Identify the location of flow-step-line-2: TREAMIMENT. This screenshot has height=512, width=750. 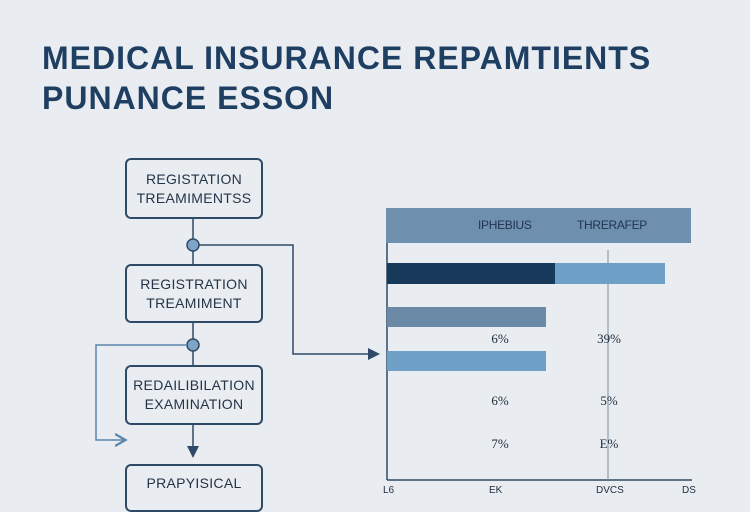
(194, 302).